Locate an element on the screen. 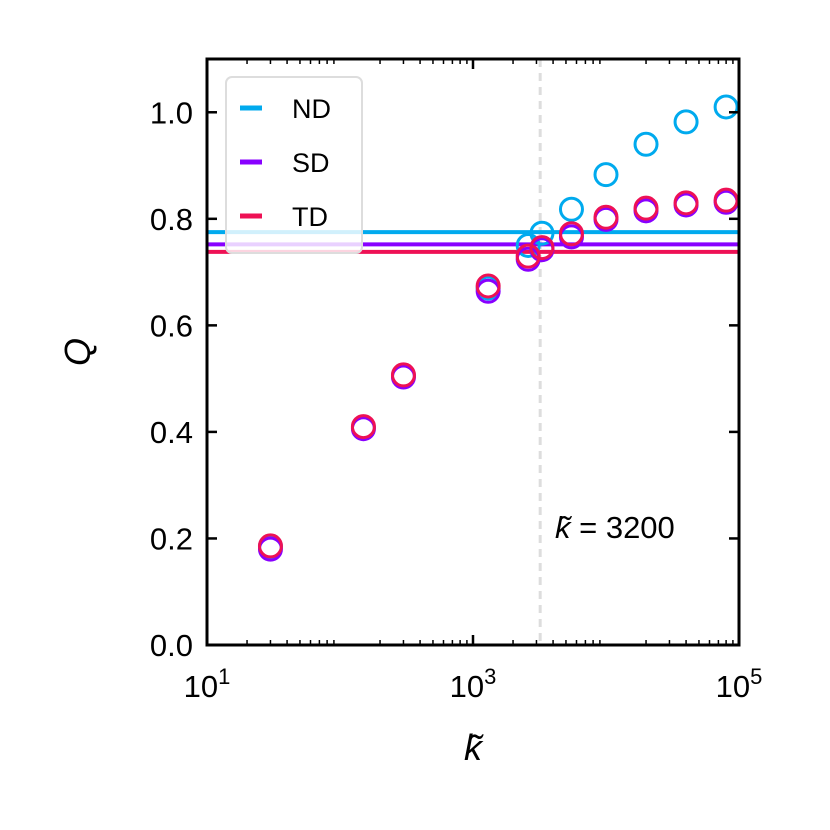  legend: ND SD TD is located at coordinates (294, 165).